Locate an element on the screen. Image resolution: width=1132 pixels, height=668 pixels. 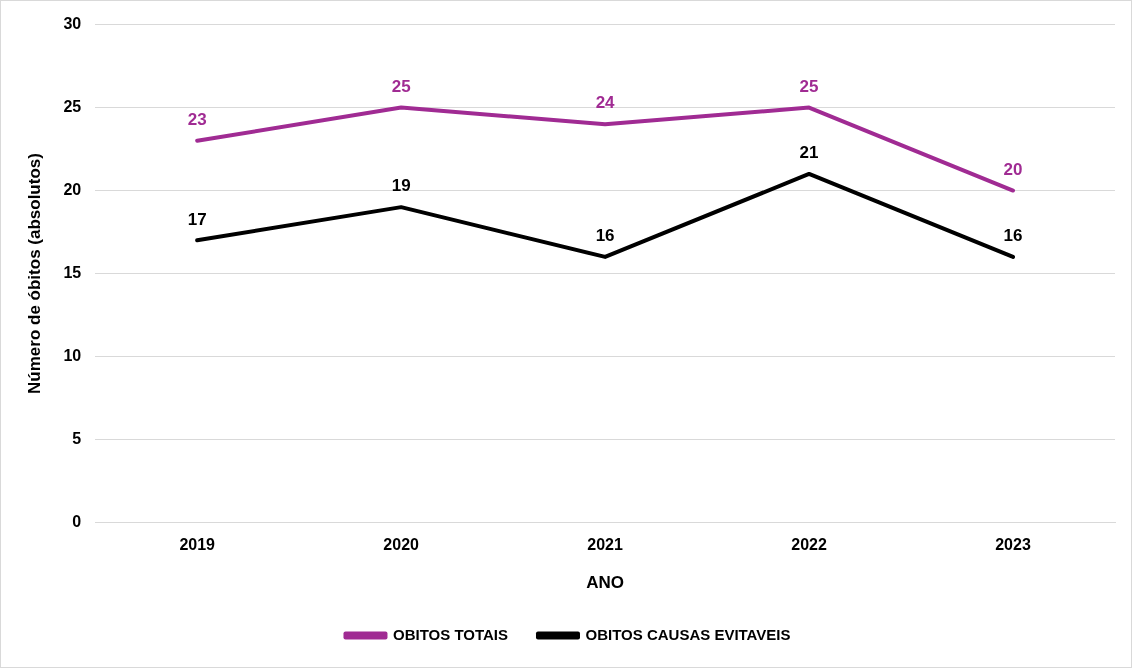
data-label: 21 is located at coordinates (809, 153).